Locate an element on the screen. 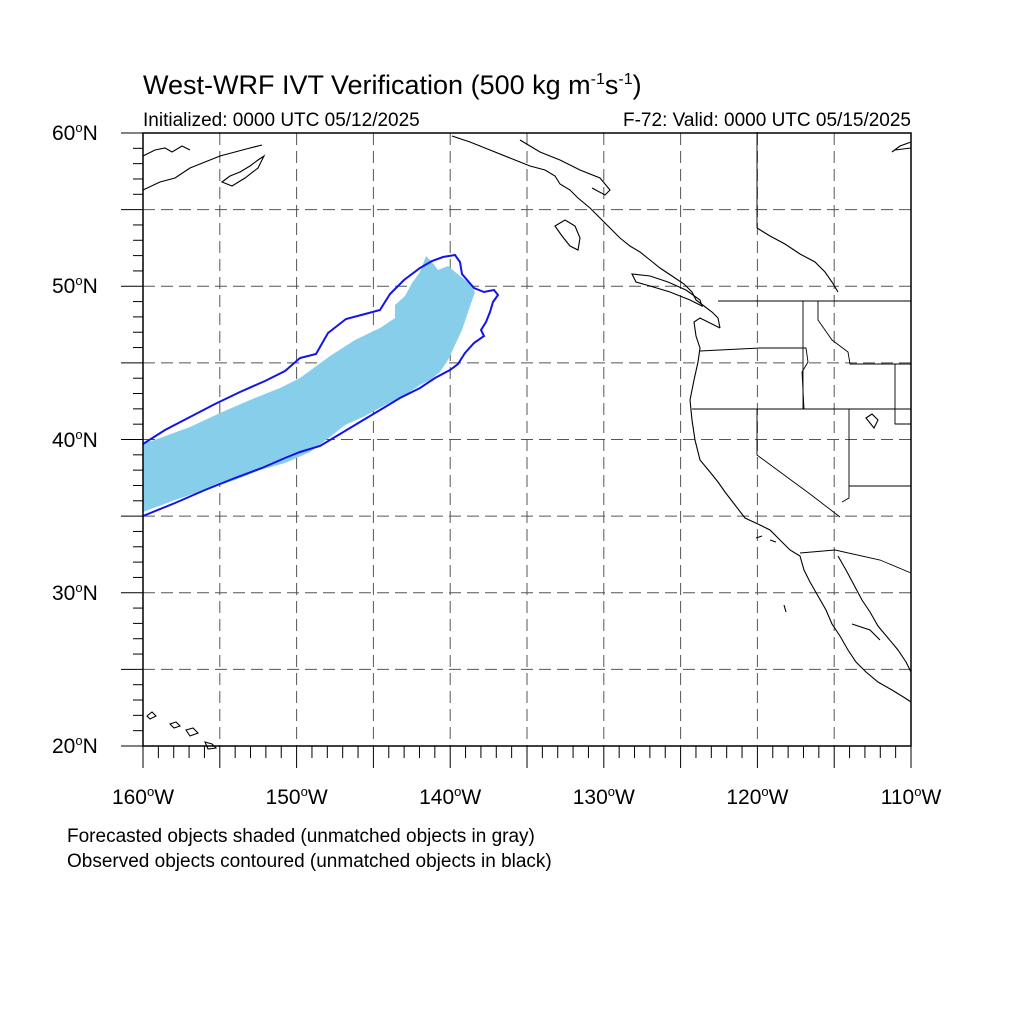  lon-label: 140oW is located at coordinates (450, 796).